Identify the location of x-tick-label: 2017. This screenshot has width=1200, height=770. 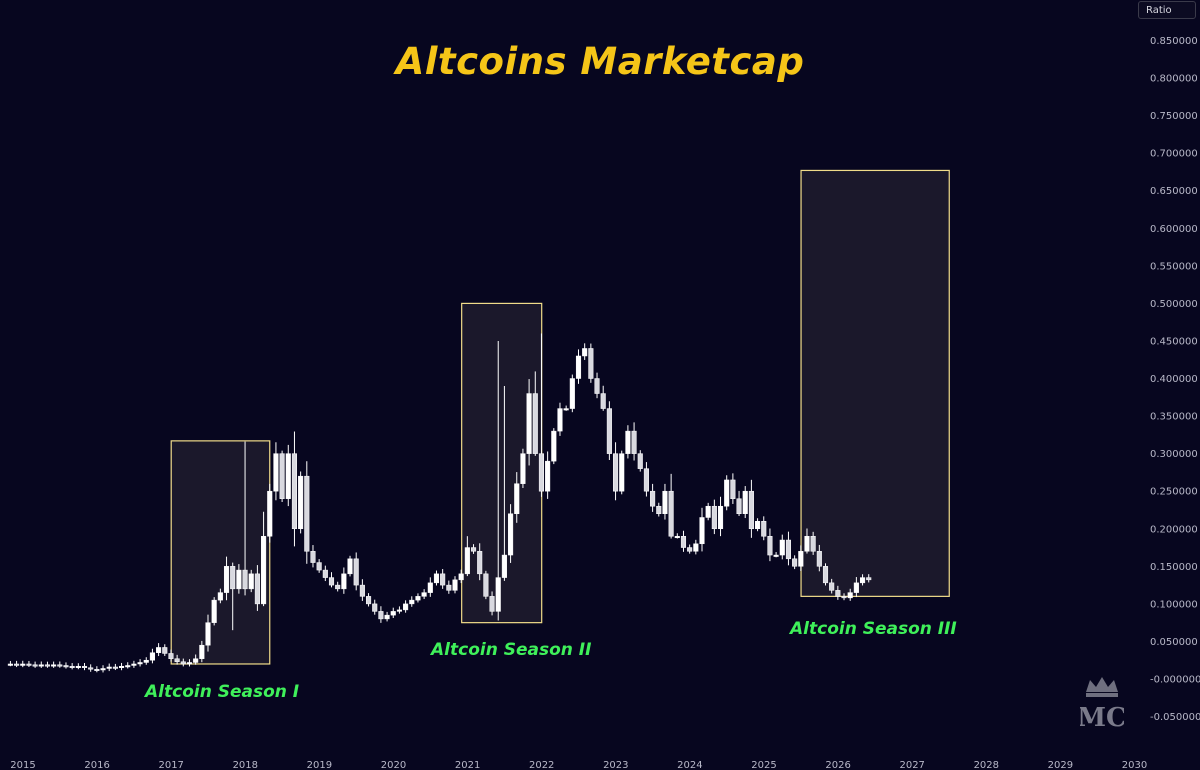
(170, 765).